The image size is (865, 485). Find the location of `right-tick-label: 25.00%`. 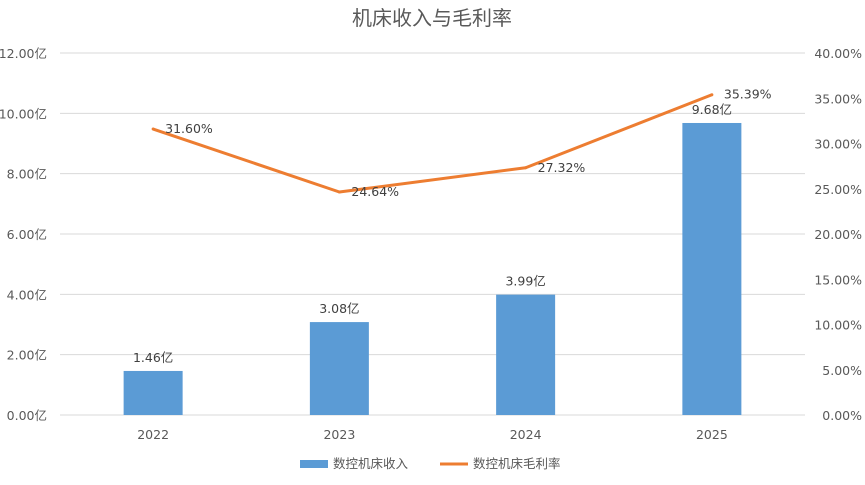

right-tick-label: 25.00% is located at coordinates (838, 189).